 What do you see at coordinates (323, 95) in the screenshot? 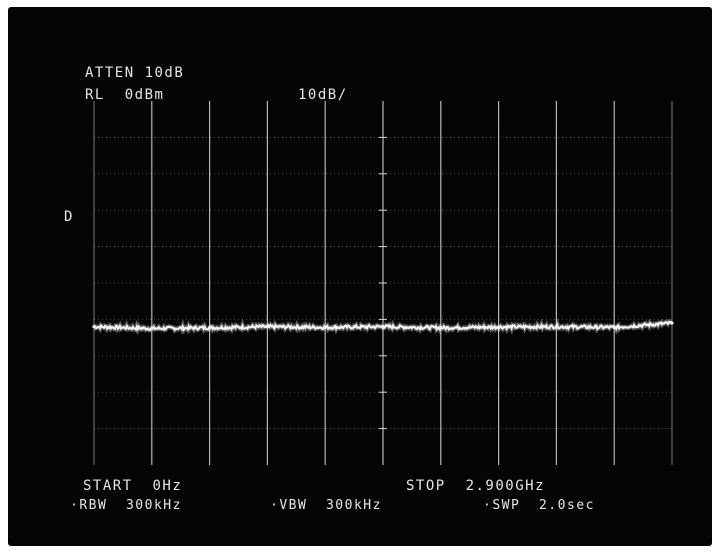
I see `scale-readout: 10dB/` at bounding box center [323, 95].